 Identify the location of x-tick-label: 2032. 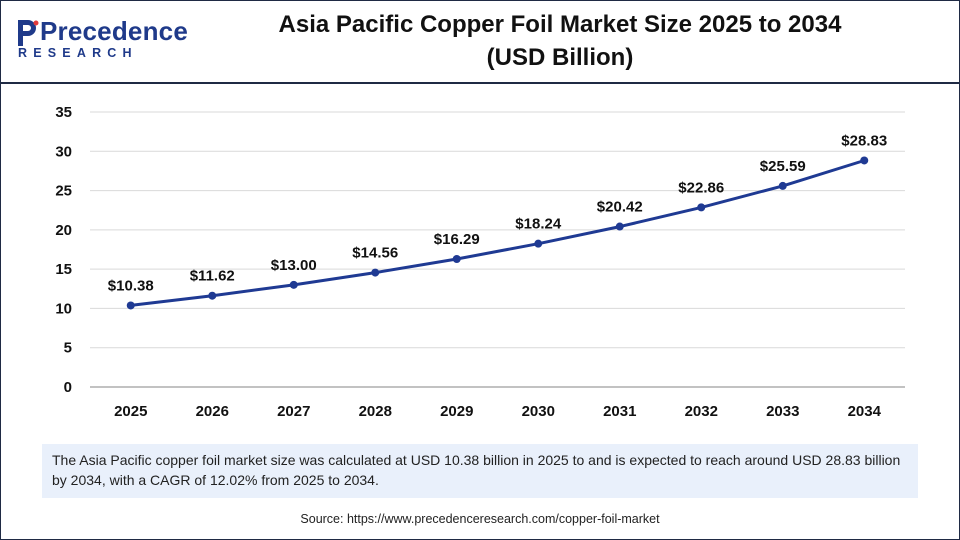
(701, 411).